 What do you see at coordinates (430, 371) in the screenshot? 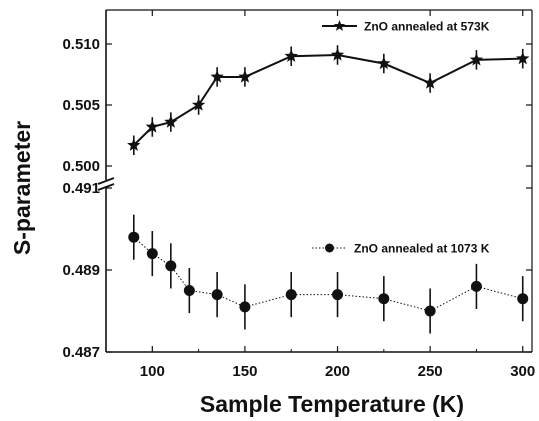
I see `x-tick-label: 250` at bounding box center [430, 371].